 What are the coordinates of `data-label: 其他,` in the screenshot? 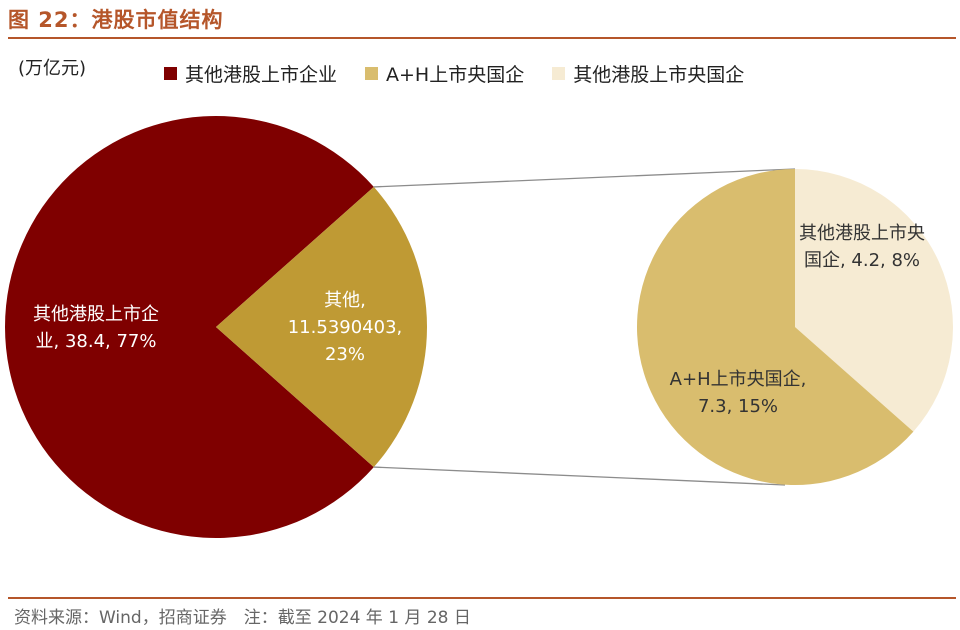 It's located at (345, 300).